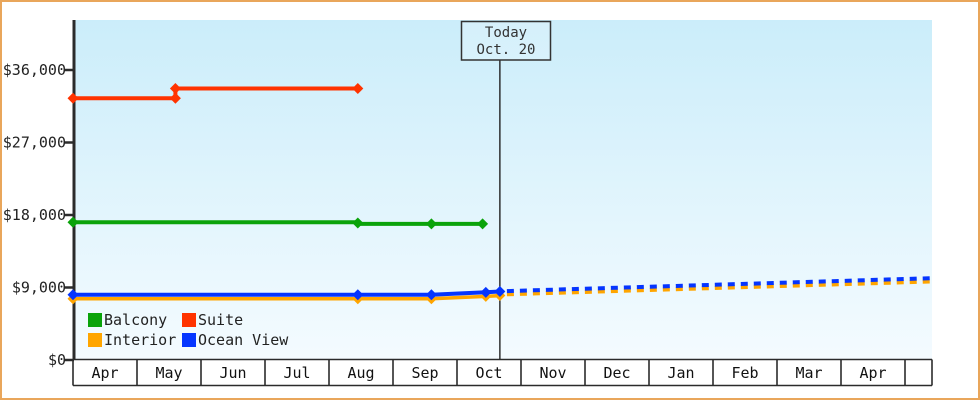 This screenshot has height=400, width=980. I want to click on month-label: Jul, so click(296, 373).